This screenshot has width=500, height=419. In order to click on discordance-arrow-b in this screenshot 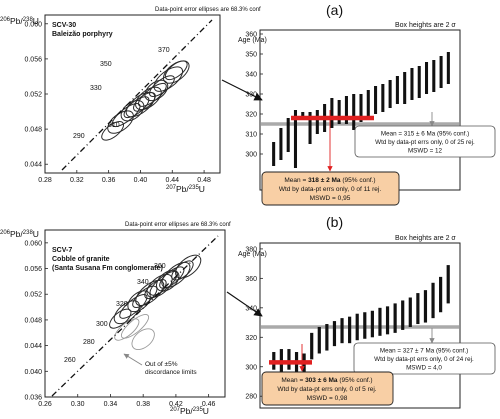, I will do `click(133, 359)`.